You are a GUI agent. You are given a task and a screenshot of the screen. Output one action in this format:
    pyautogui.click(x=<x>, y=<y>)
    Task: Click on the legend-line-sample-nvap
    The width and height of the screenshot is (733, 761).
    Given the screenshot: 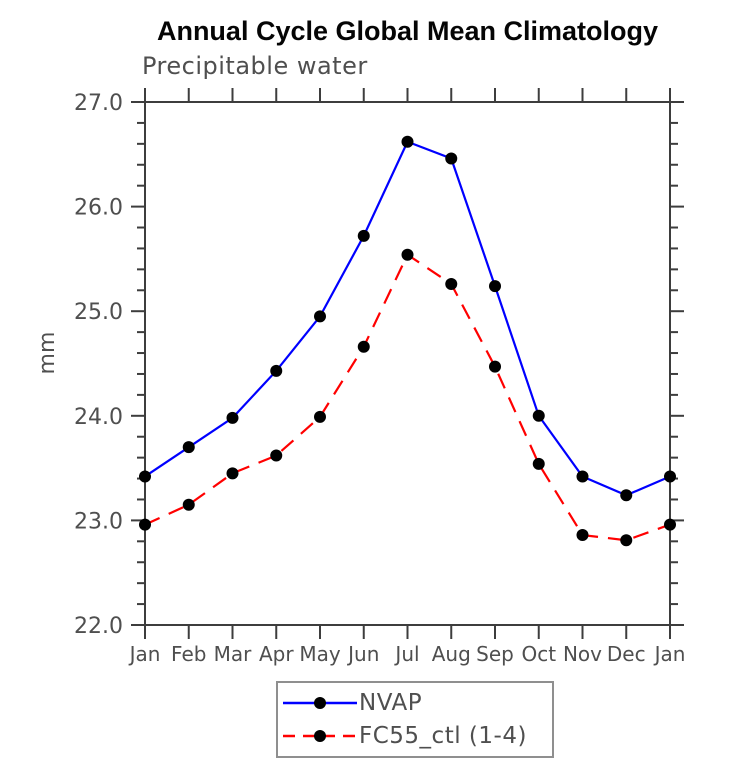 What is the action you would take?
    pyautogui.click(x=320, y=703)
    